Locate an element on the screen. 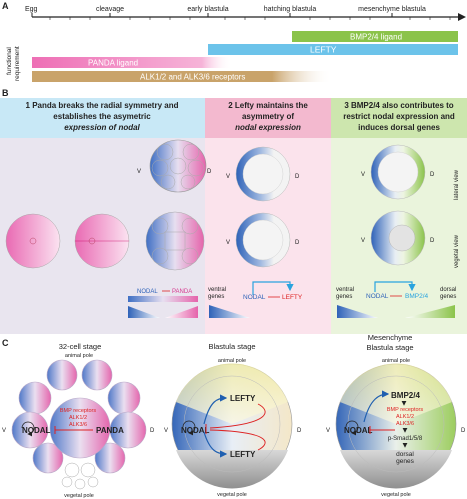  c2-embryo is located at coordinates (232, 426).